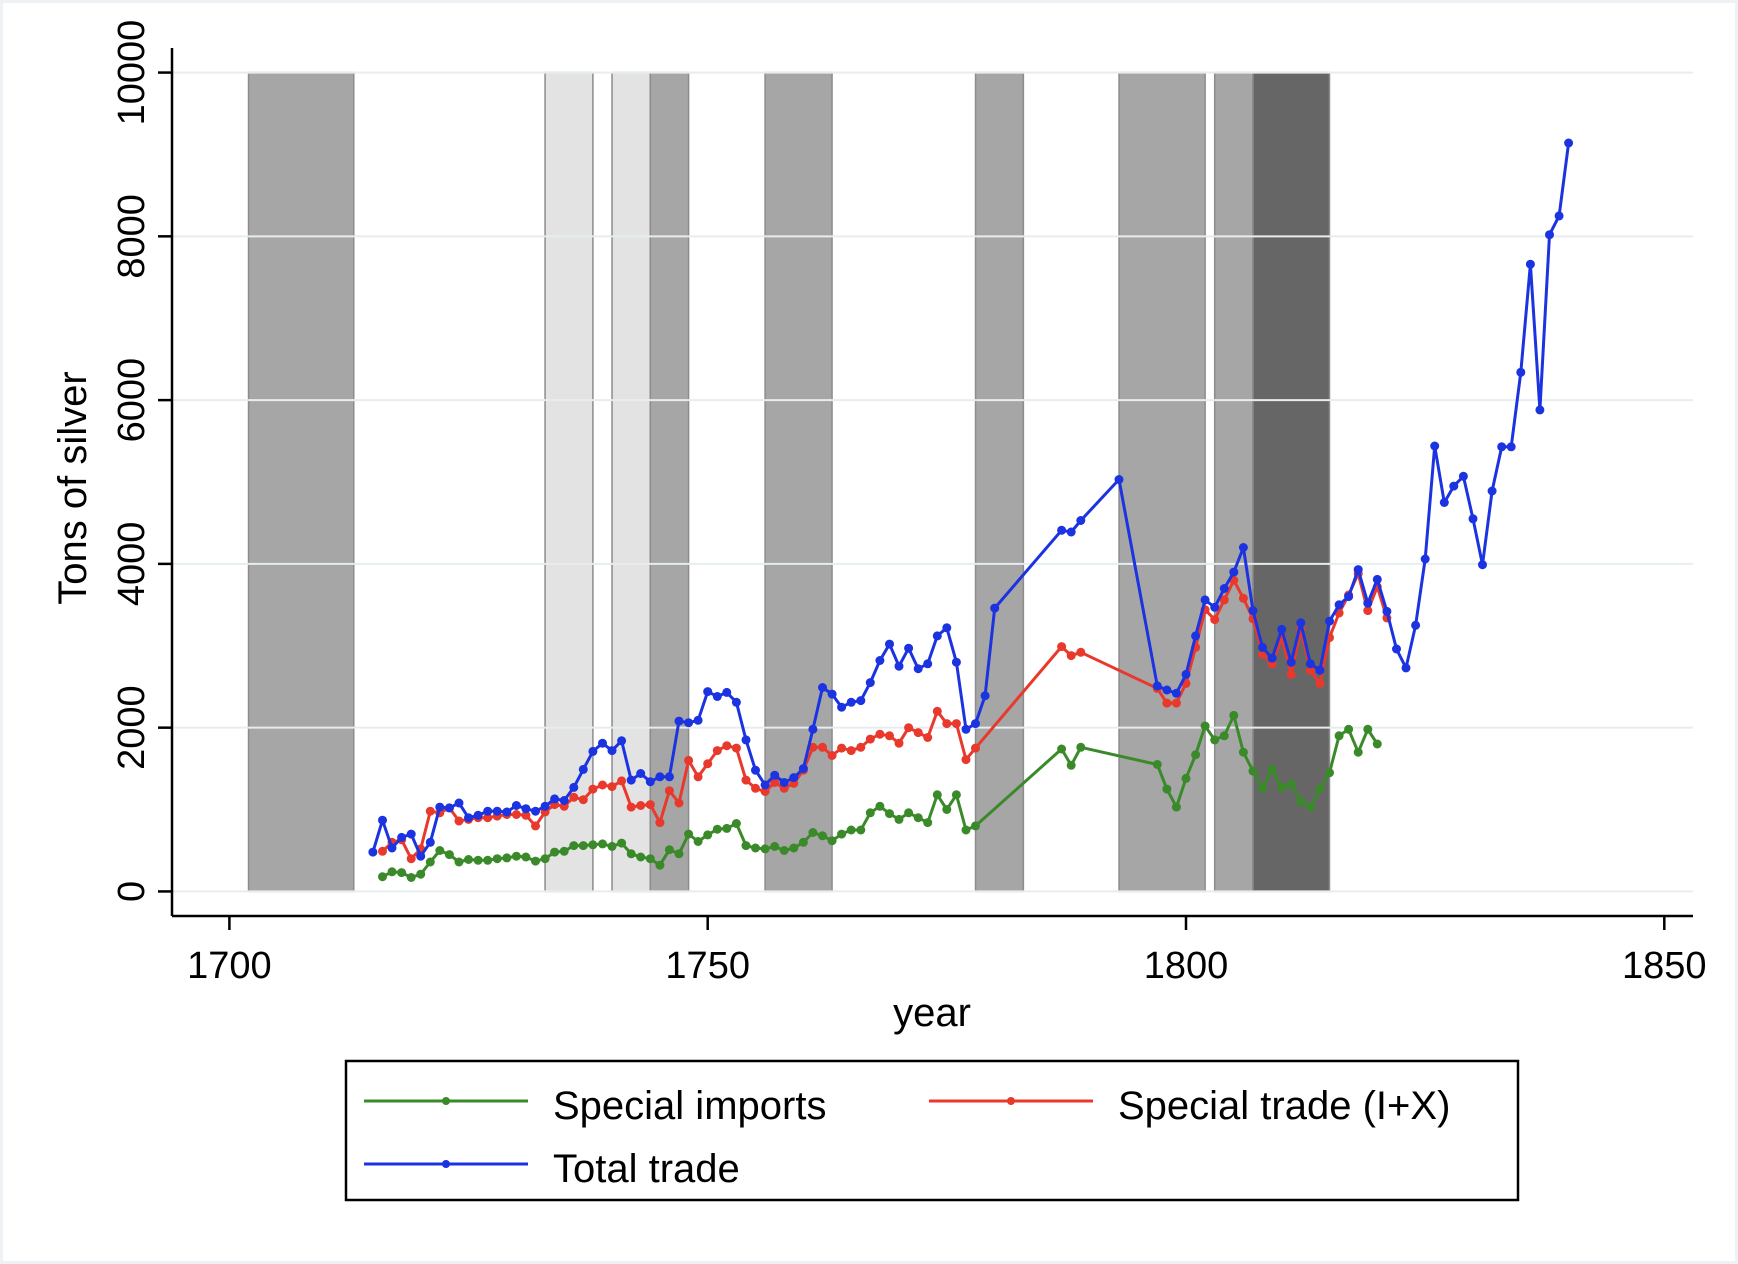  I want to click on ytick-label-0: 0, so click(132, 891).